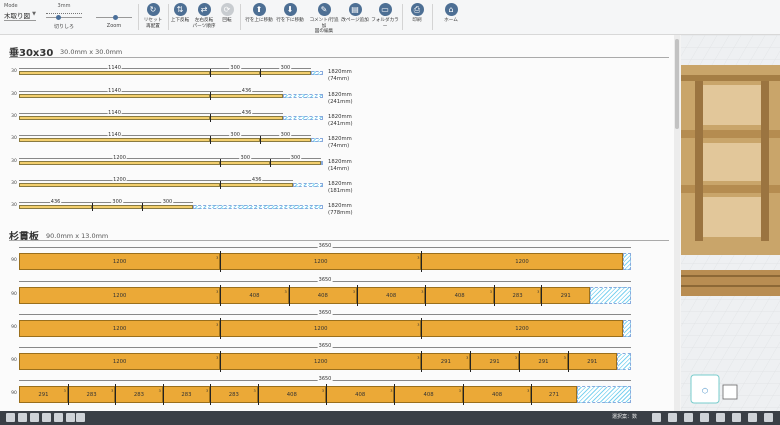 The height and width of the screenshot is (425, 780). What do you see at coordinates (752, 417) in the screenshot?
I see `camera-icon` at bounding box center [752, 417].